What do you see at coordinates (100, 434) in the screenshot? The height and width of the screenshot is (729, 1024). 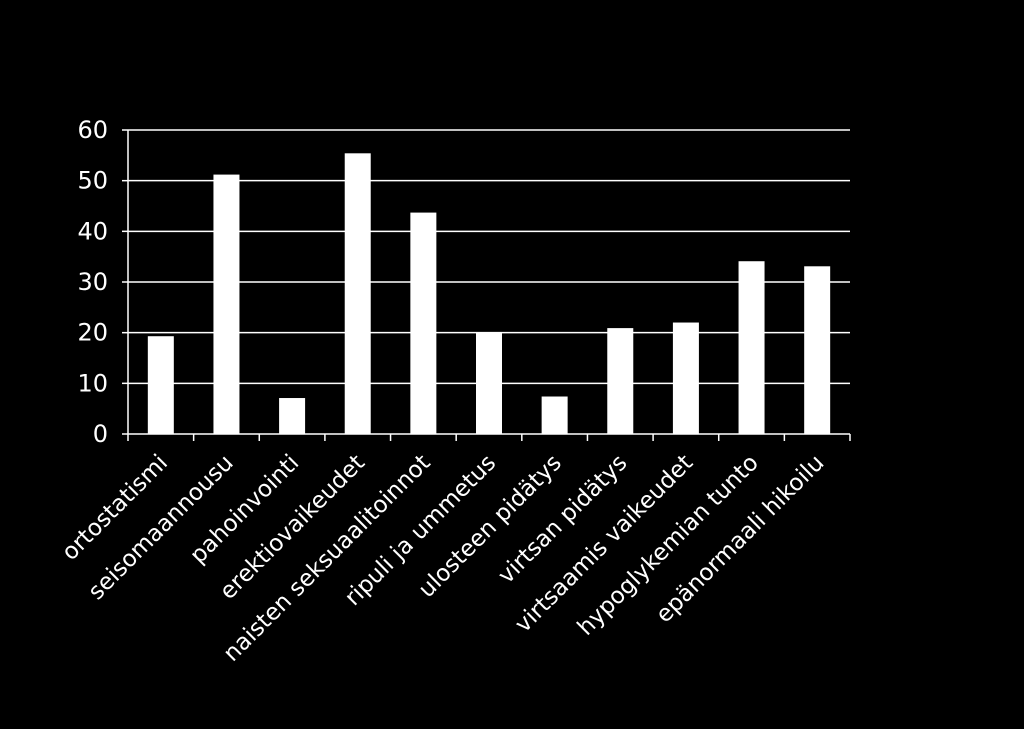 I see `y-tick-label: 0` at bounding box center [100, 434].